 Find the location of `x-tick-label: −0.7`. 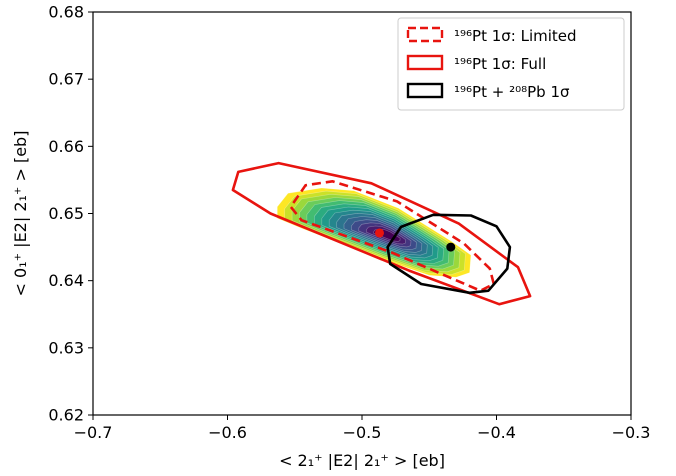

x-tick-label: −0.7 is located at coordinates (93, 432).